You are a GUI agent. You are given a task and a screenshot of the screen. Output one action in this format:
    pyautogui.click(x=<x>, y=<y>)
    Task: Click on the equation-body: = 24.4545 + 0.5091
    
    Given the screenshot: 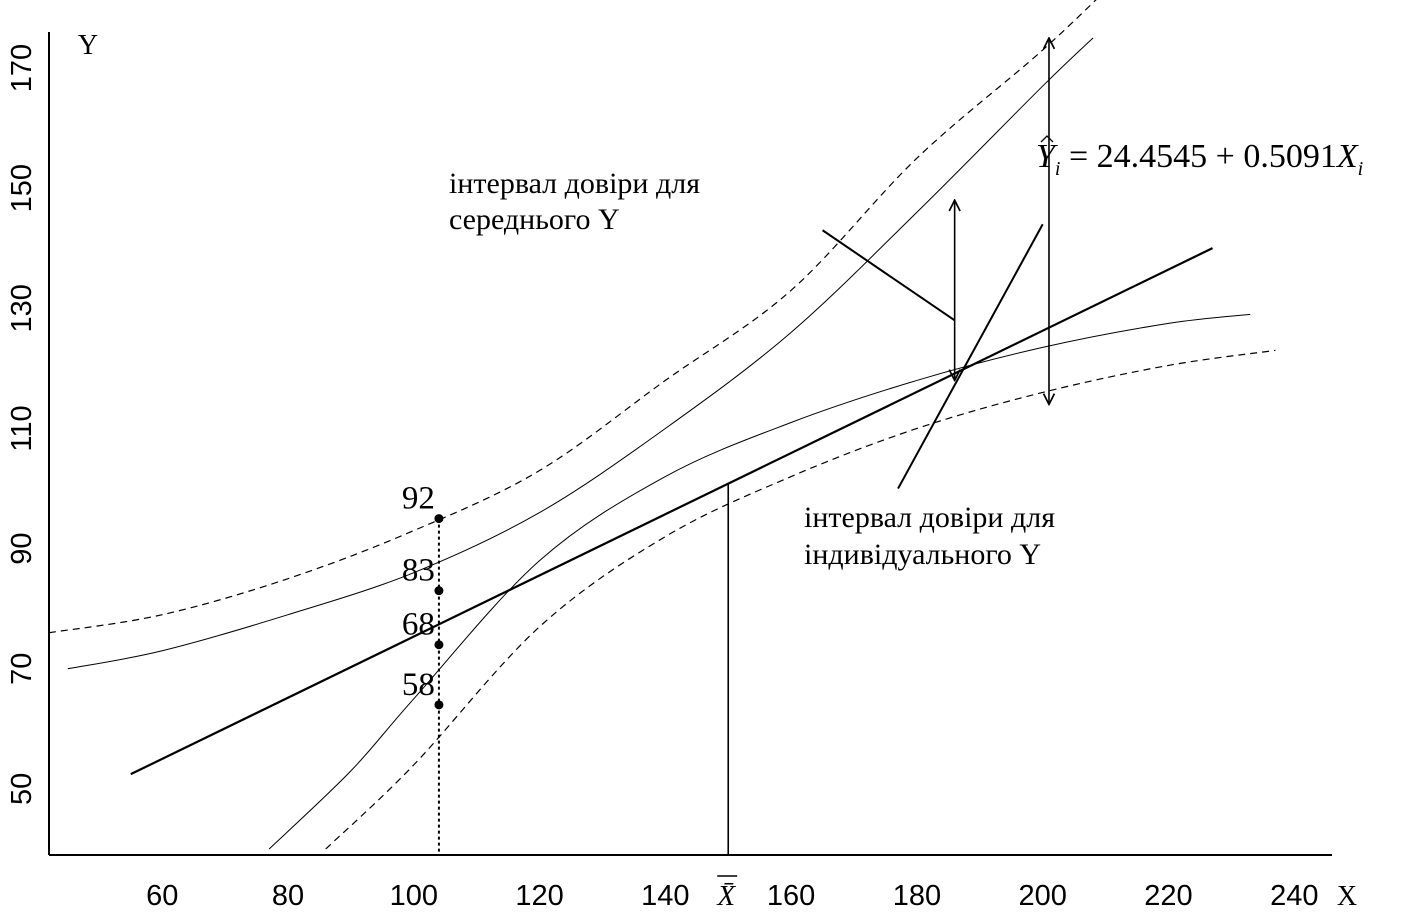 What is the action you would take?
    pyautogui.click(x=1198, y=156)
    